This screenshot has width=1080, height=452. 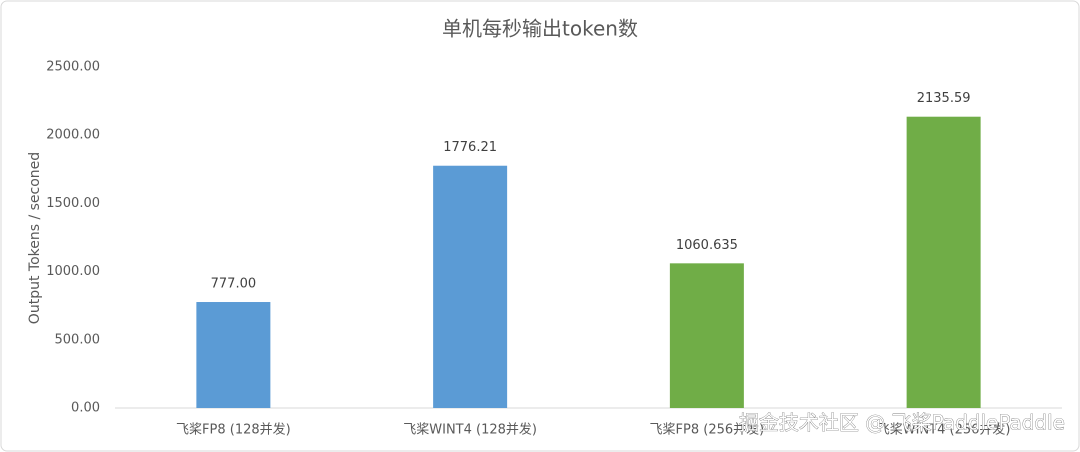 I want to click on value-label: 777.00, so click(x=234, y=284).